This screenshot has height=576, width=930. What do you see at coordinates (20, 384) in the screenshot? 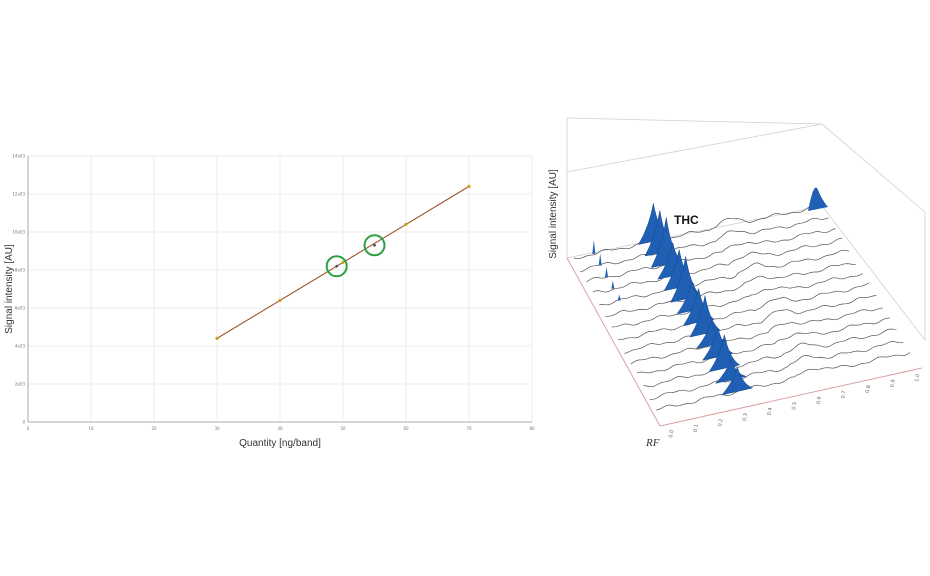
I see `y-tick-label: 2e03` at bounding box center [20, 384].